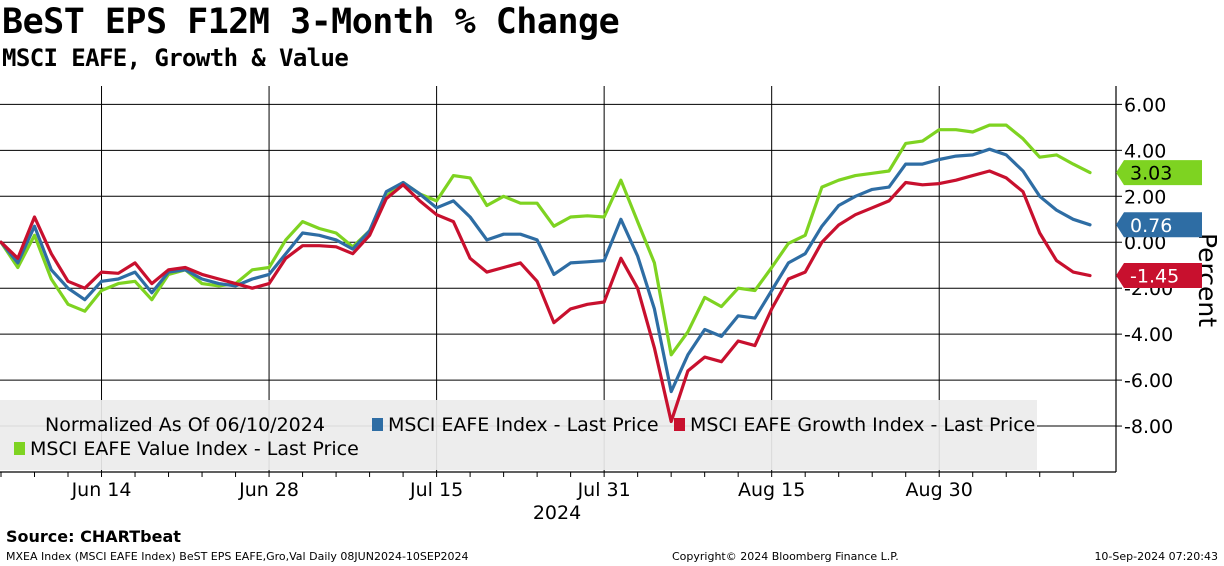 The image size is (1224, 566). I want to click on last-value-tag: 0.76, so click(1159, 225).